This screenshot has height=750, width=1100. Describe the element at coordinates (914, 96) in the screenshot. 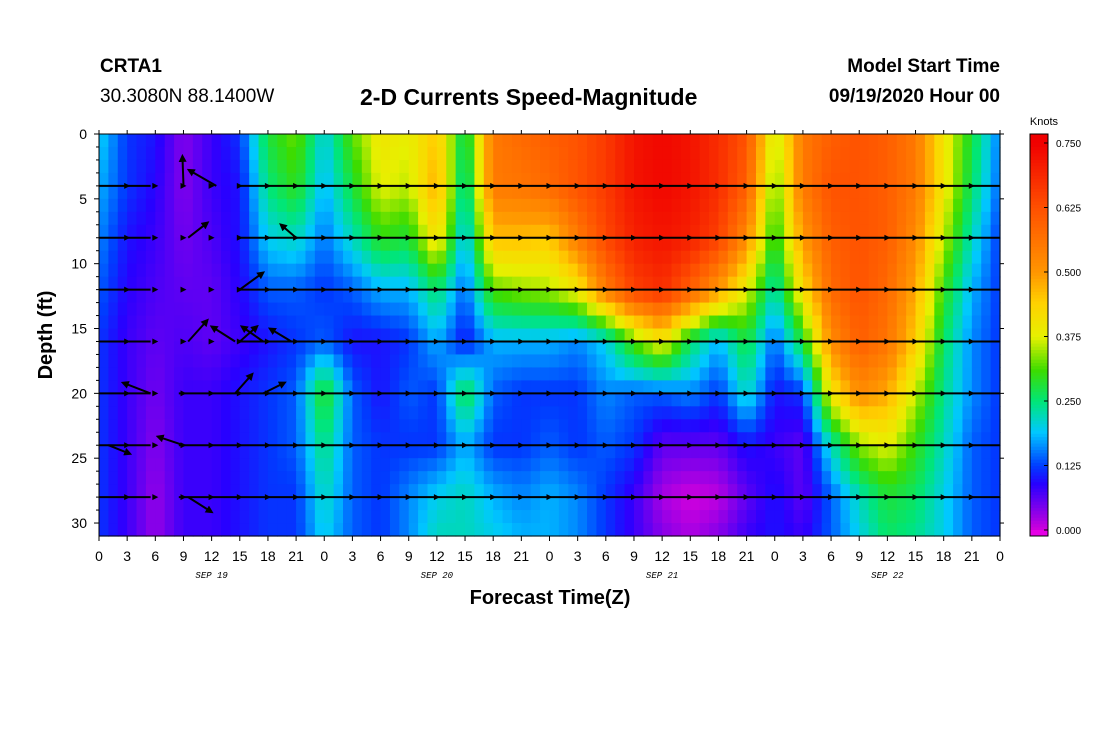

I see `model-start-time: 09/19/2020 Hour 00` at that location.